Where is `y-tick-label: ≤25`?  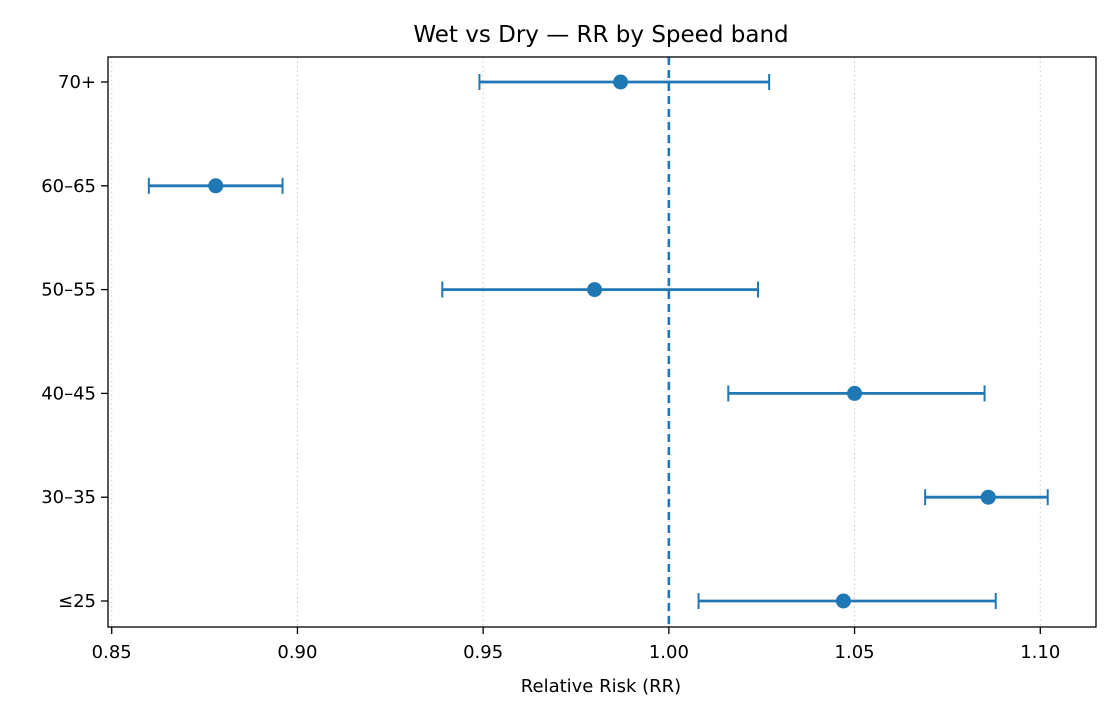 y-tick-label: ≤25 is located at coordinates (77, 601).